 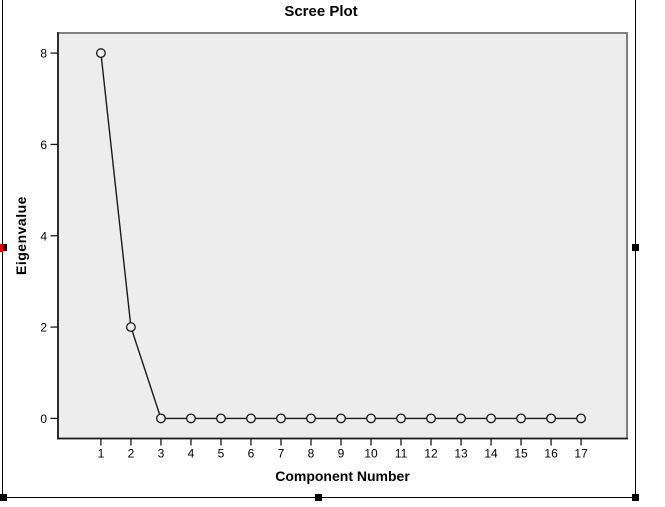 I want to click on x-tick-label: 8, so click(x=311, y=454).